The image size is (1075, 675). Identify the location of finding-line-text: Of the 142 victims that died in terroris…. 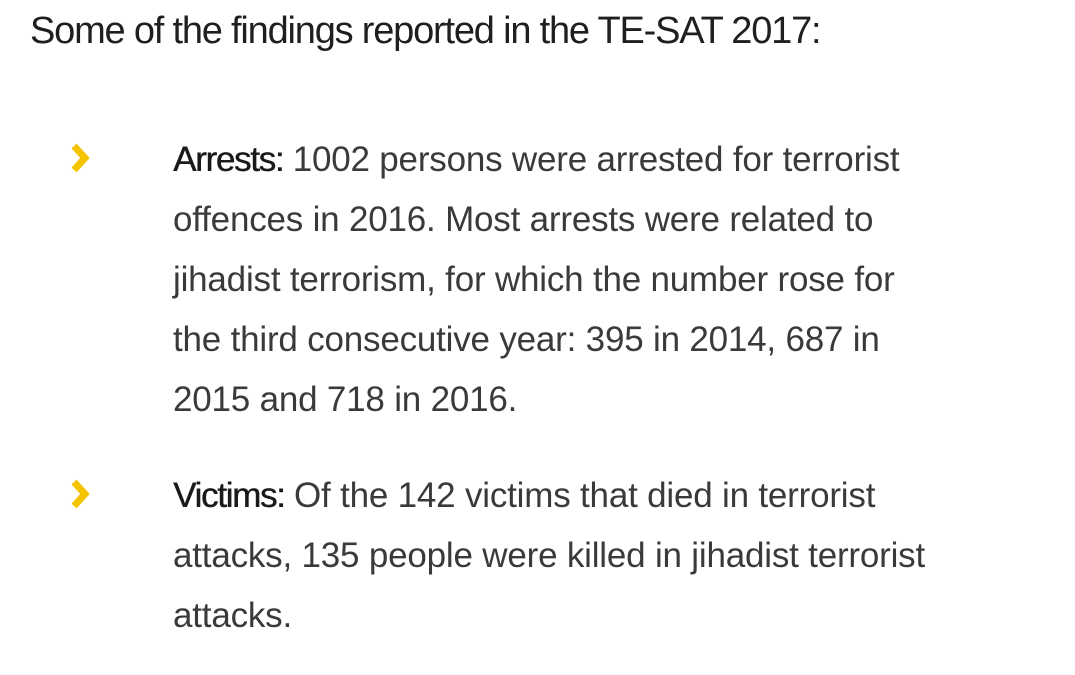
(585, 495).